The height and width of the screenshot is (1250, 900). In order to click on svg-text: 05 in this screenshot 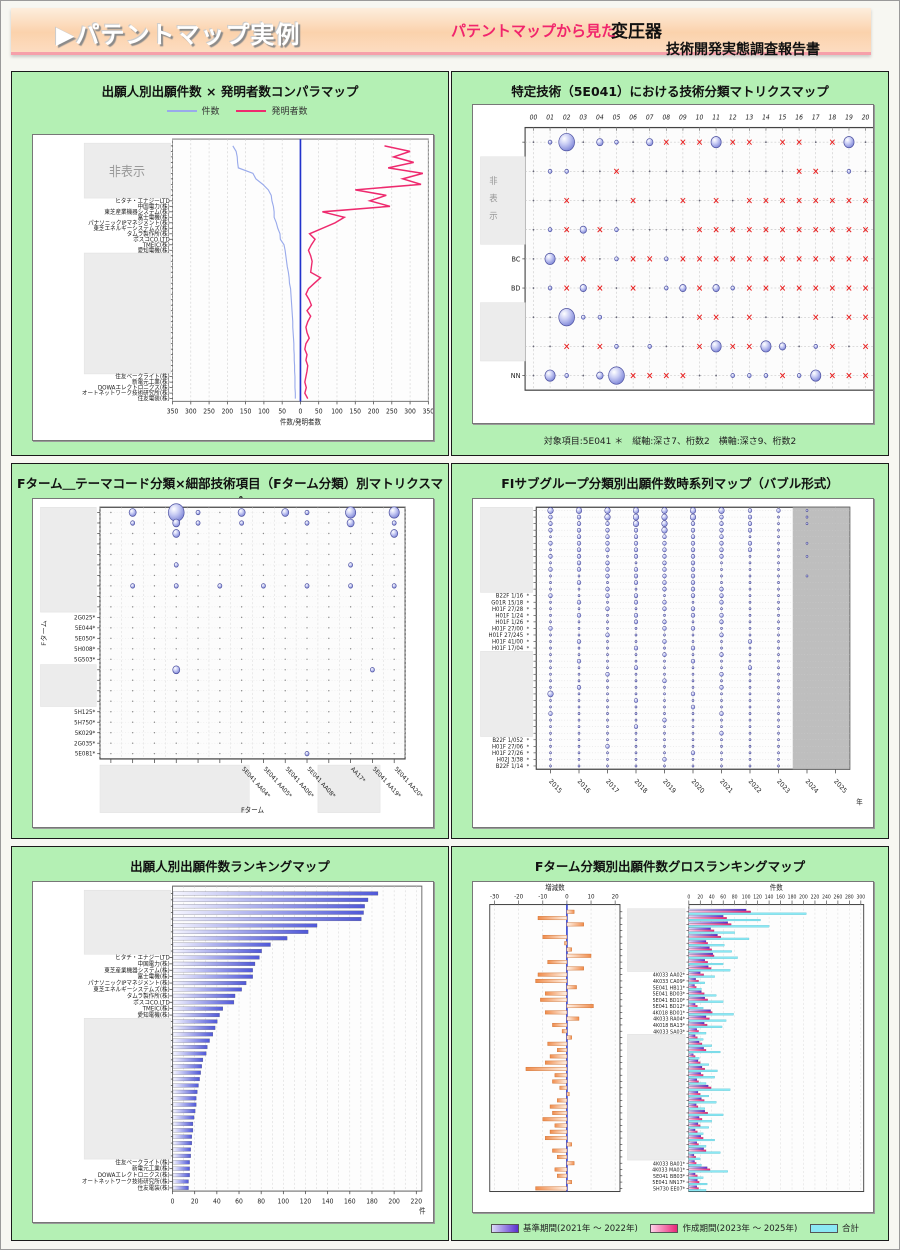, I will do `click(617, 117)`.